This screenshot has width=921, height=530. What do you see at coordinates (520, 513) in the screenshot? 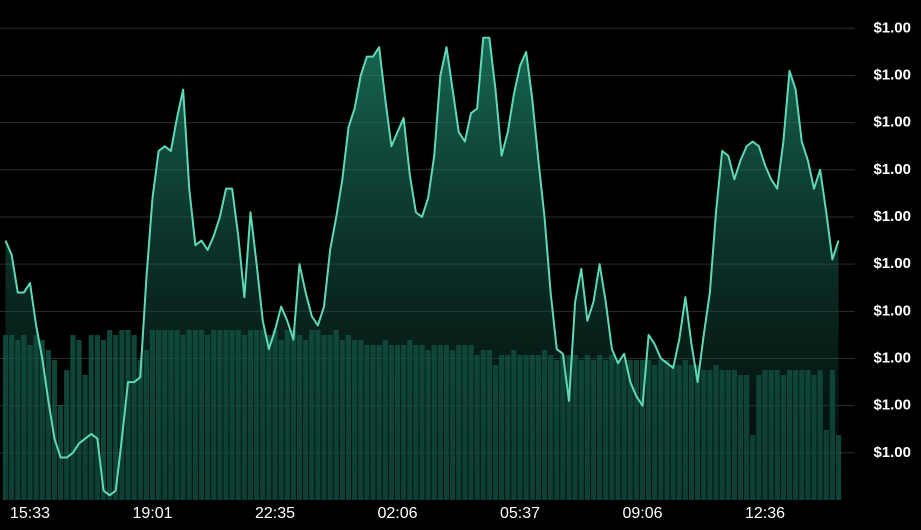
I see `x-tick-label: 05:37` at bounding box center [520, 513].